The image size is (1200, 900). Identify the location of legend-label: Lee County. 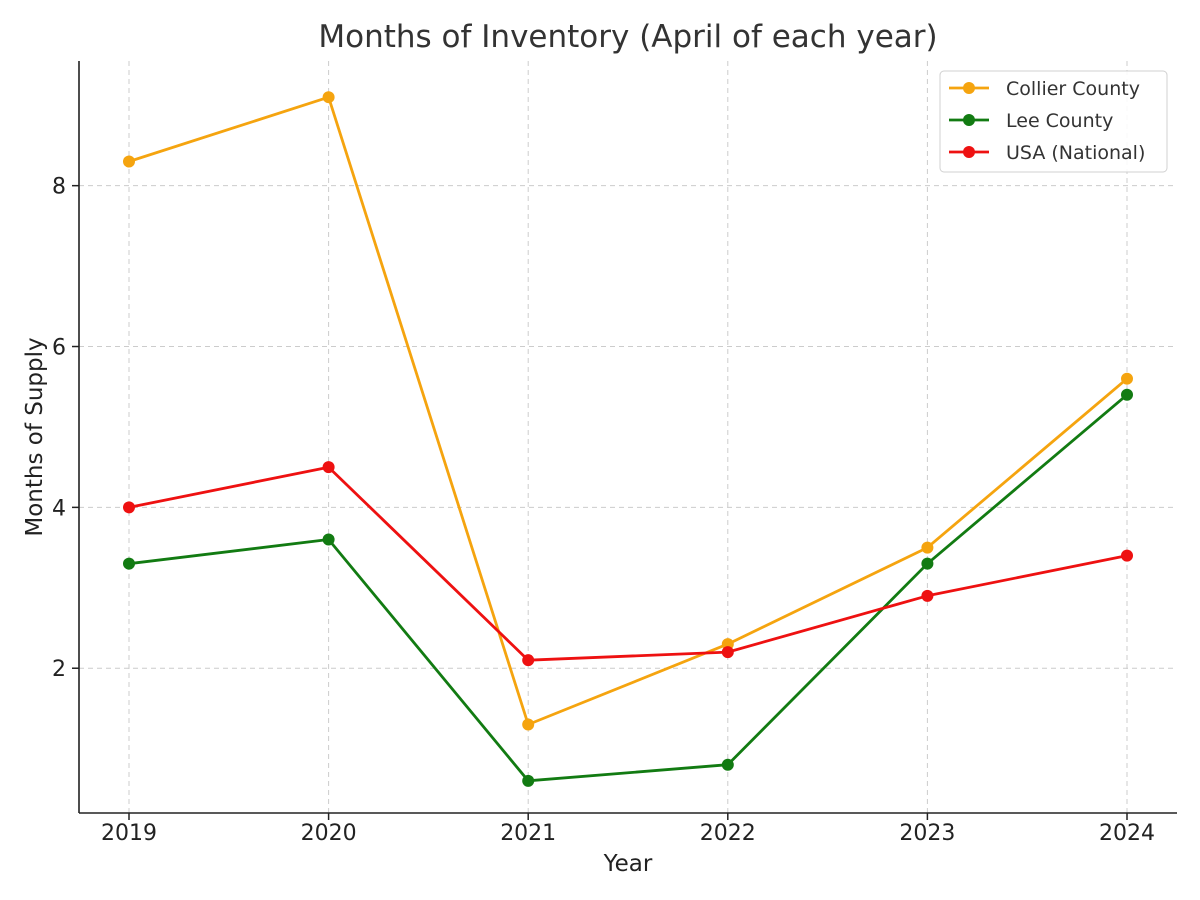
(1059, 121).